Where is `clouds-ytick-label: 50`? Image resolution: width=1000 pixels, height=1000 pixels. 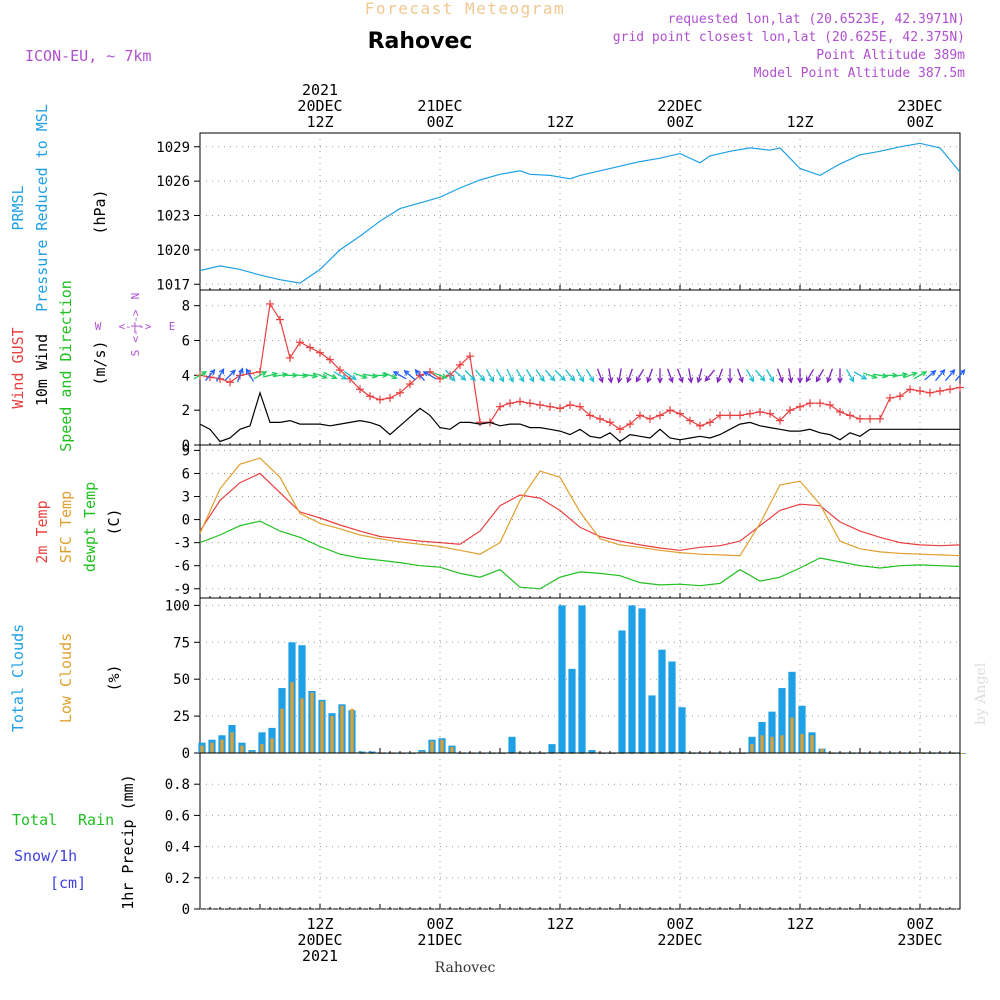 clouds-ytick-label: 50 is located at coordinates (181, 680).